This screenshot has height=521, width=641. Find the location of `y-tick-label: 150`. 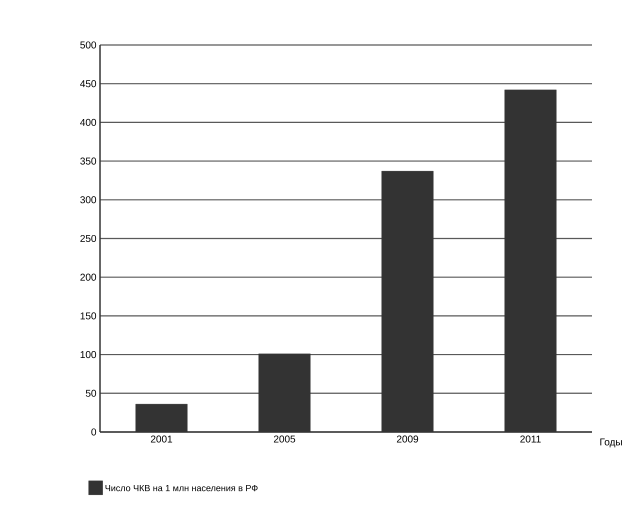

y-tick-label: 150 is located at coordinates (88, 316).